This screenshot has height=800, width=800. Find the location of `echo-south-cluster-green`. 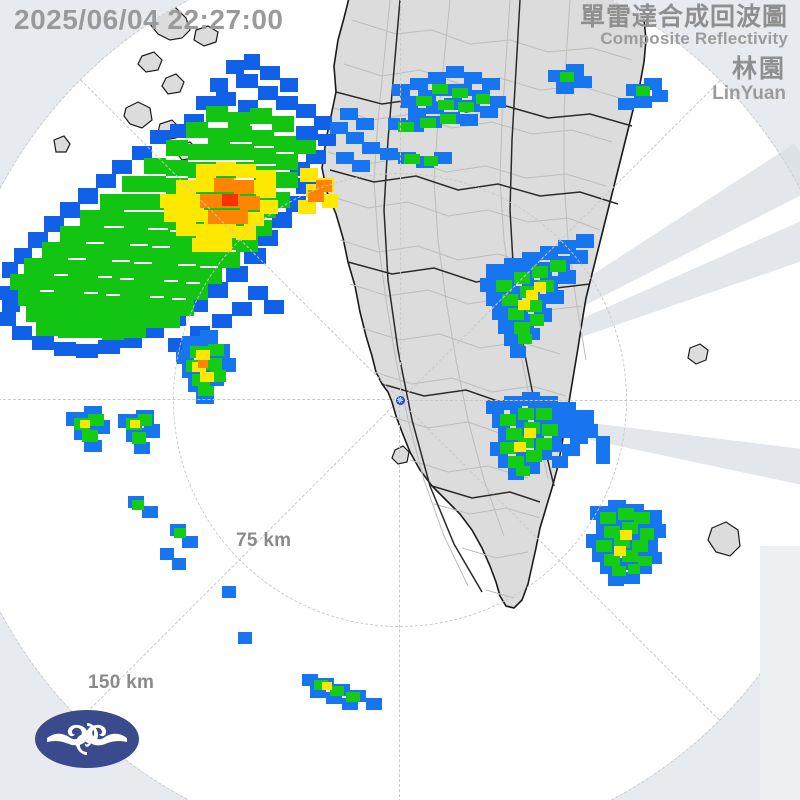

echo-south-cluster-green is located at coordinates (529, 442).